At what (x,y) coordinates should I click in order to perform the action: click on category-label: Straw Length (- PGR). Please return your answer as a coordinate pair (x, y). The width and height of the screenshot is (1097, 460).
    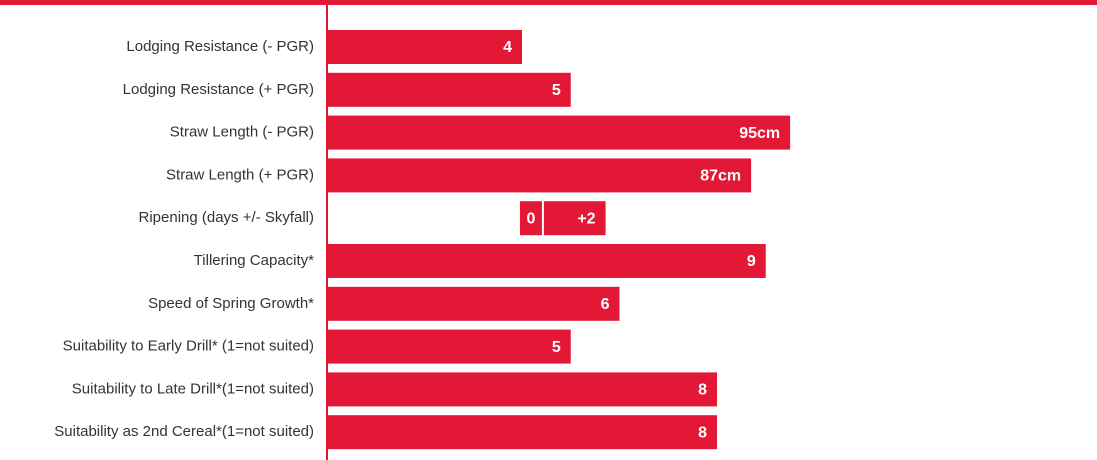
    Looking at the image, I should click on (242, 132).